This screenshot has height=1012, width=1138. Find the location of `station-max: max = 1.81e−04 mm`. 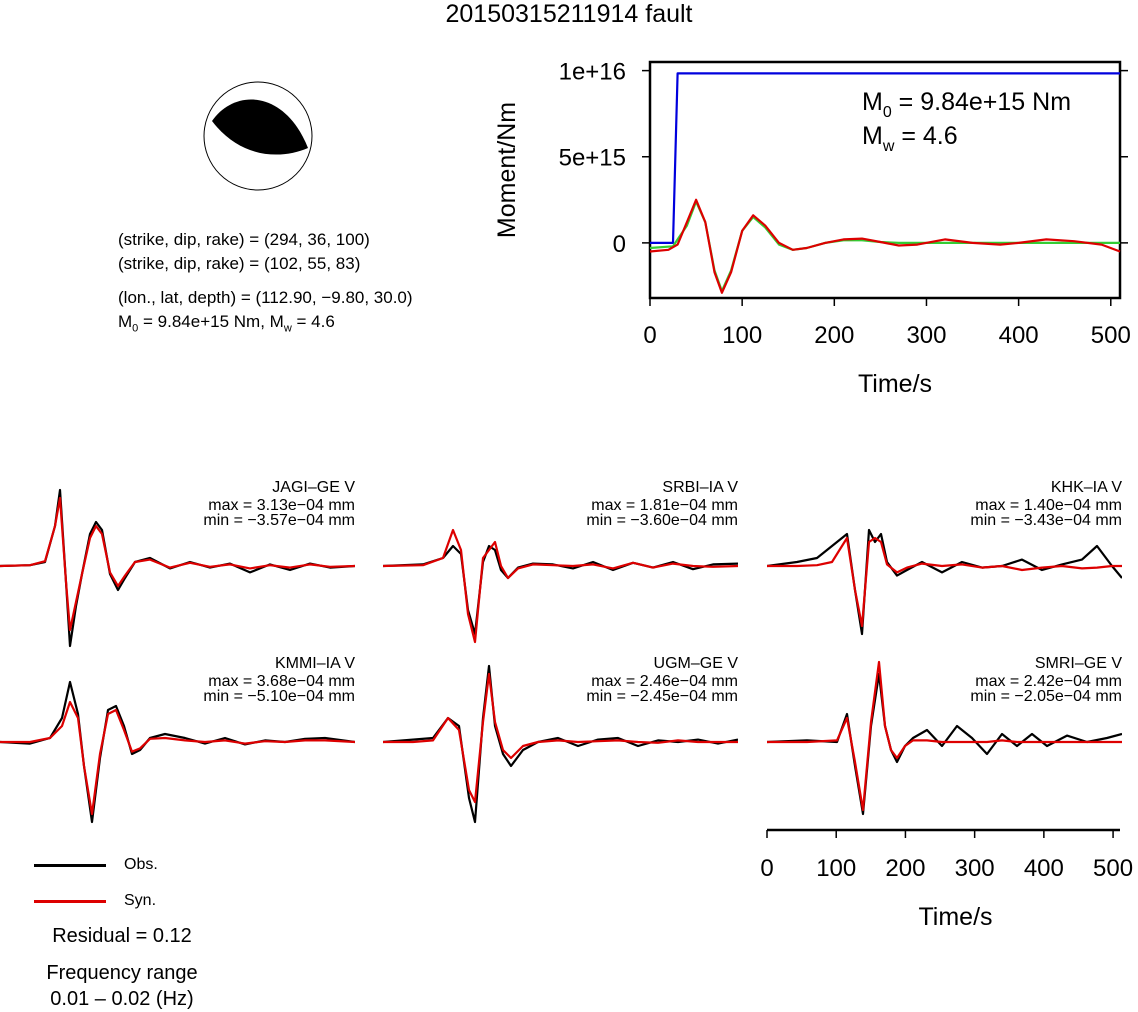

station-max: max = 1.81e−04 mm is located at coordinates (664, 505).